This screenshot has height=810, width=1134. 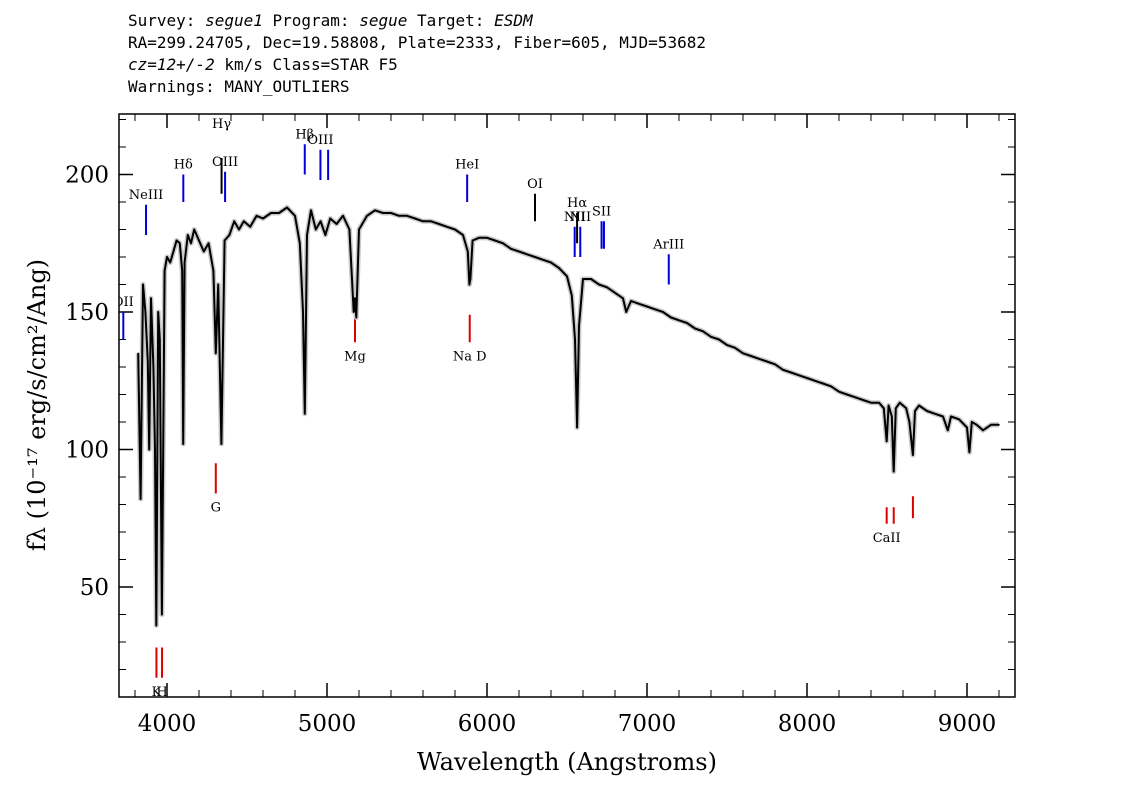 I want to click on line-marker-label: Hγ, so click(x=221, y=124).